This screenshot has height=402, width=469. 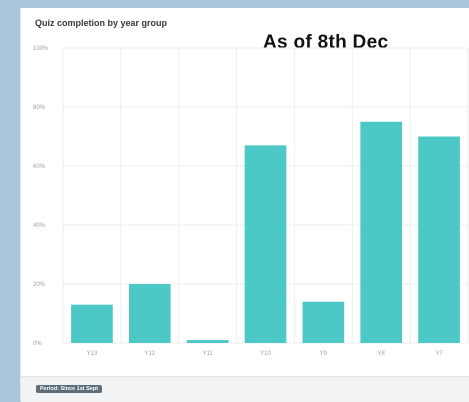 I want to click on x-tick-label-y10: Y10, so click(x=265, y=354).